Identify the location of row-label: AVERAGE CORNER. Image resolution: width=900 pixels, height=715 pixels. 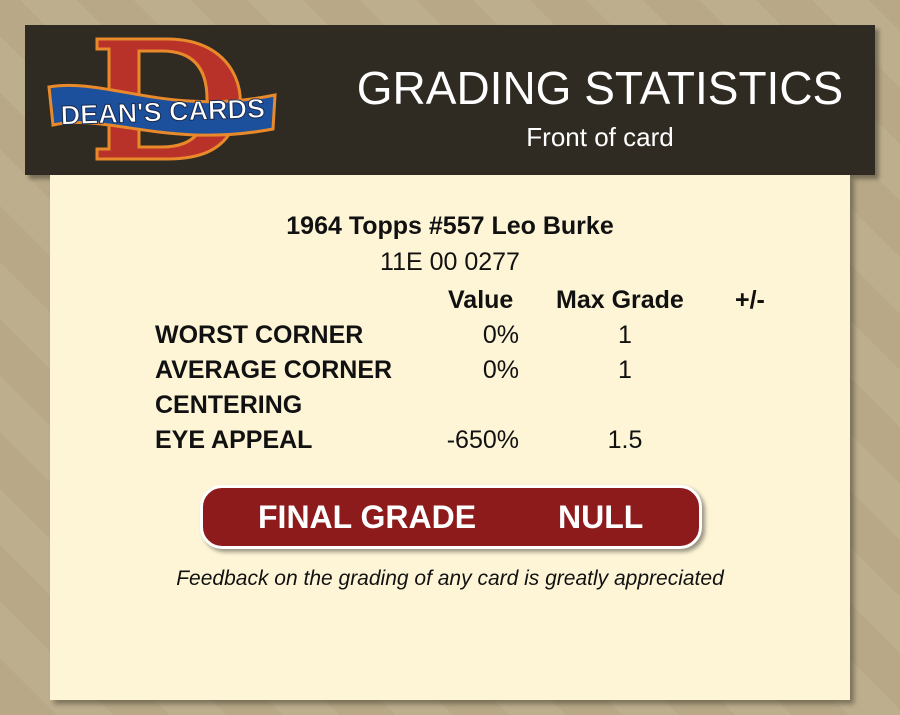
(274, 370).